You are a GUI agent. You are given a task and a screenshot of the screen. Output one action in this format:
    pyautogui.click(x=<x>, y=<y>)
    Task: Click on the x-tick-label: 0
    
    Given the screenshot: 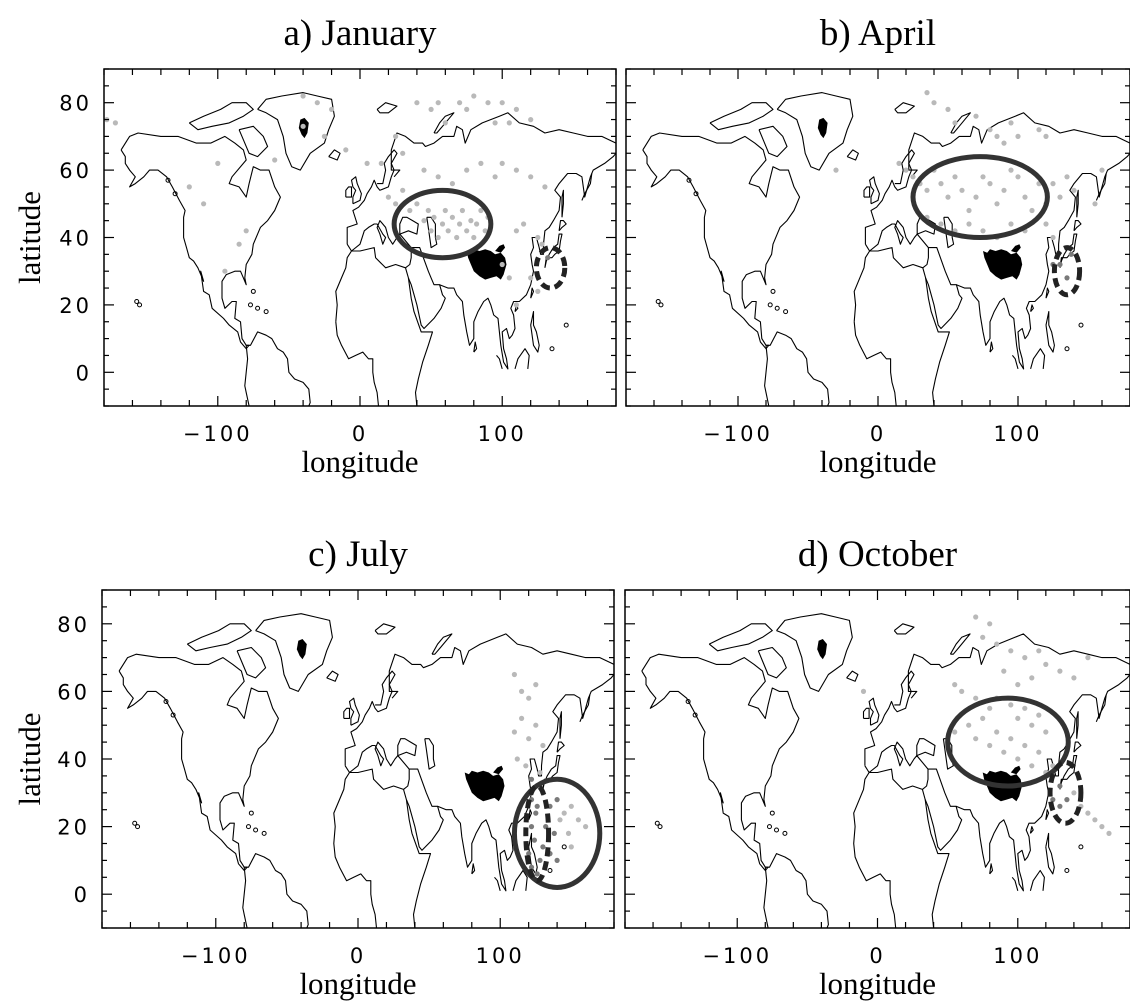 What is the action you would take?
    pyautogui.click(x=360, y=434)
    